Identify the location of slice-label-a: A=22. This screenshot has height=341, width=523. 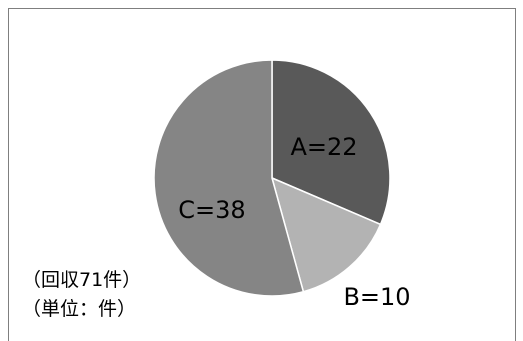
(323, 147).